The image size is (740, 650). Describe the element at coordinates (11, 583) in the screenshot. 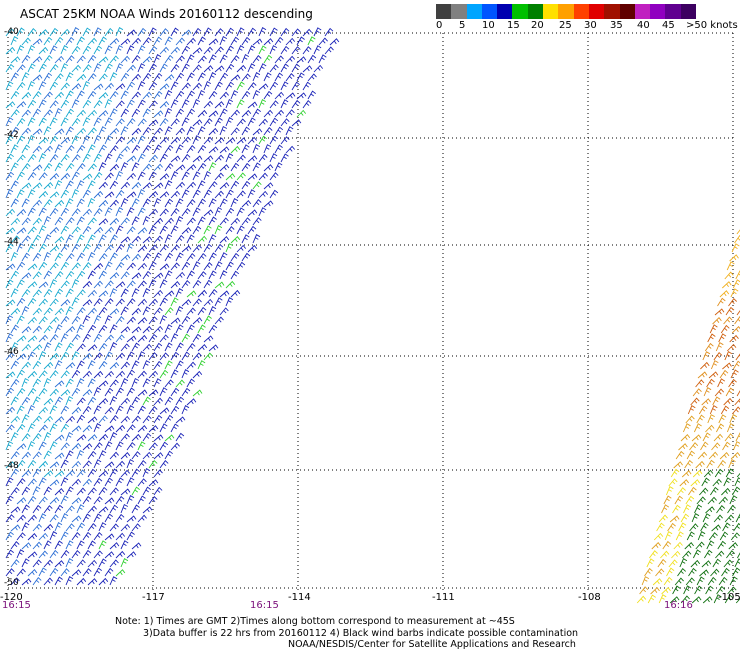

I see `lat-label--50: -50` at that location.